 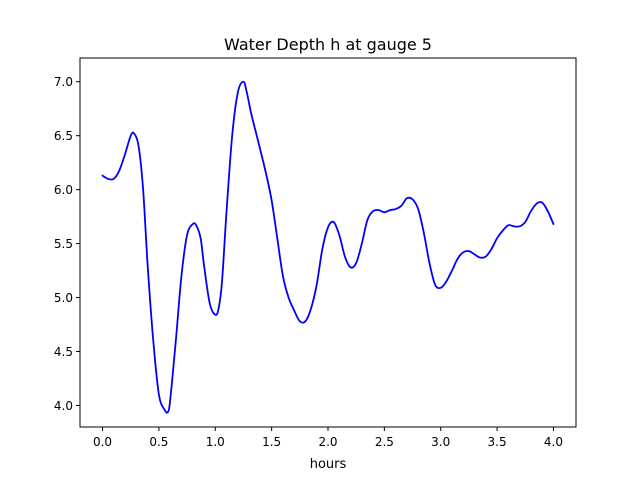 What do you see at coordinates (63, 298) in the screenshot?
I see `y-tick-label: 5.0` at bounding box center [63, 298].